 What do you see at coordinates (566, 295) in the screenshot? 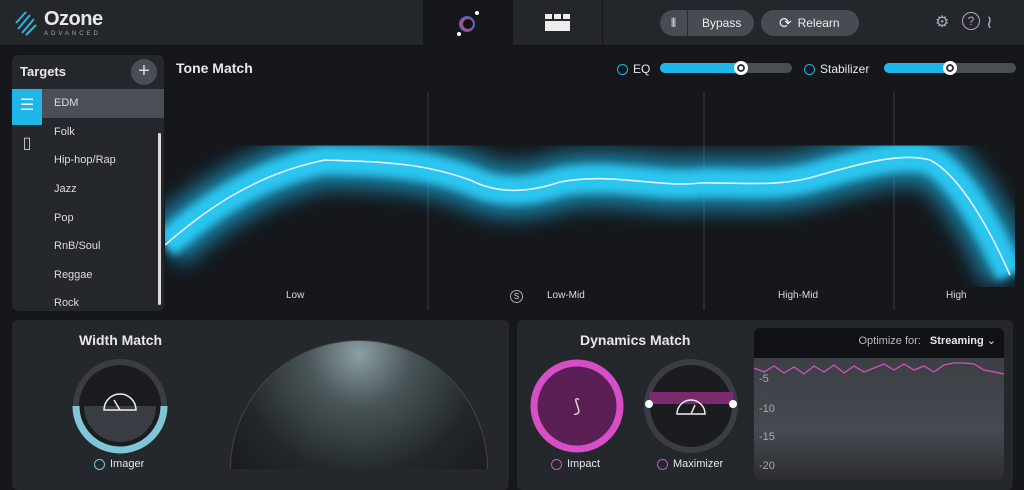
I see `band-label-low-mid: Low-Mid` at bounding box center [566, 295].